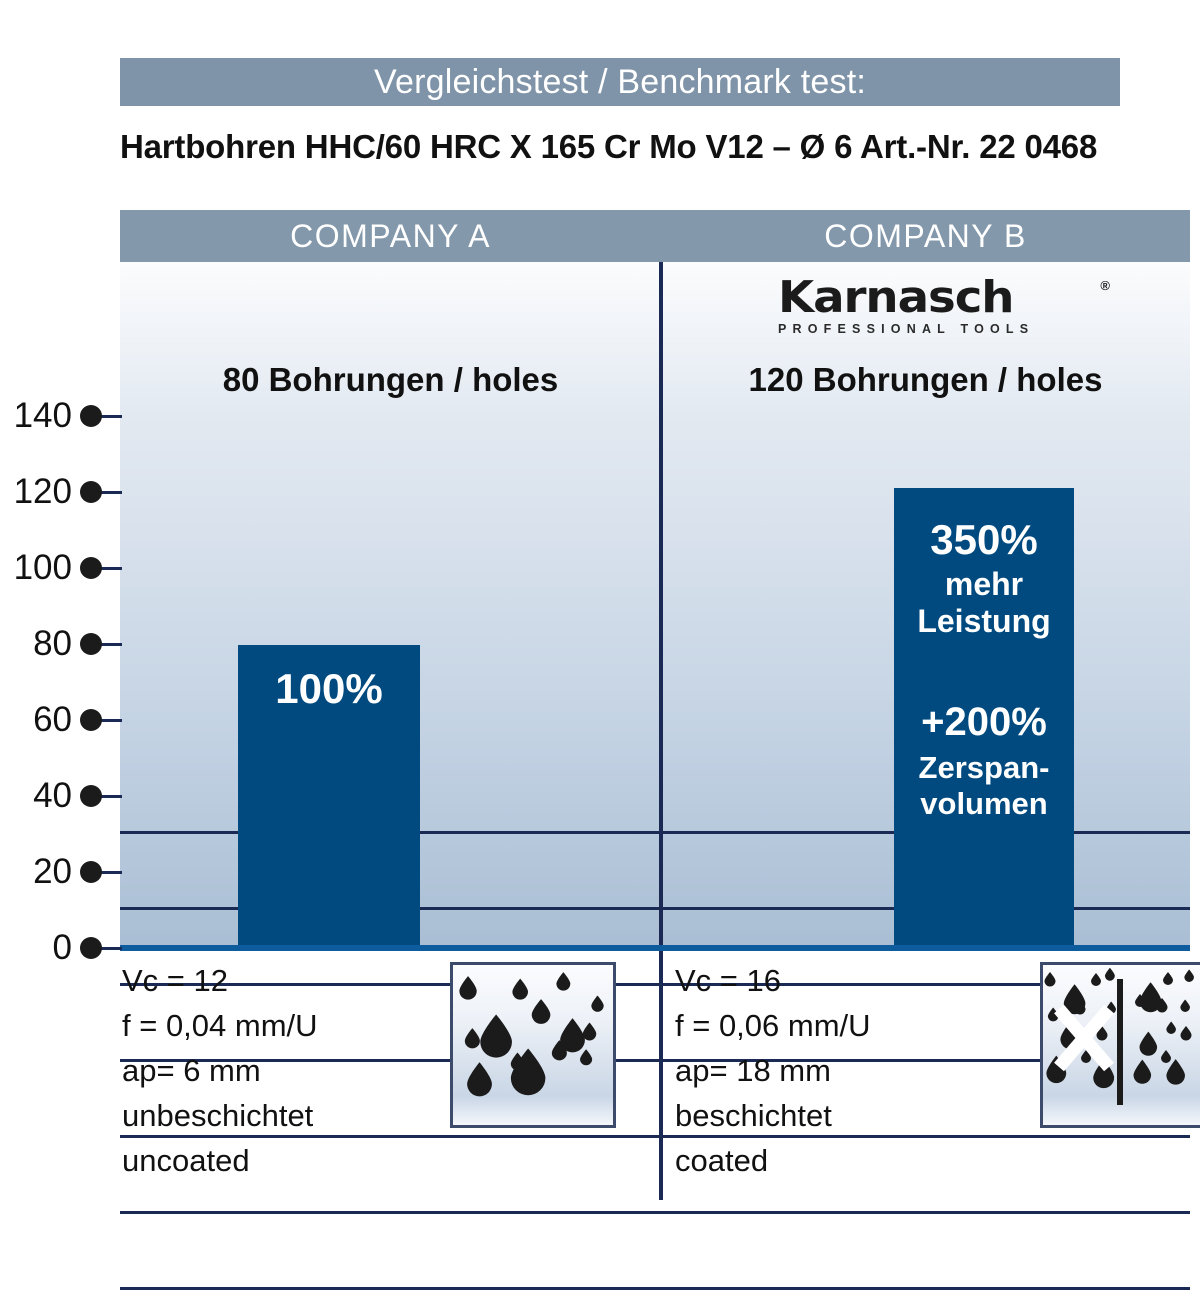 The image size is (1200, 1290). What do you see at coordinates (191, 1070) in the screenshot?
I see `spec-line: ap= 6 mm` at bounding box center [191, 1070].